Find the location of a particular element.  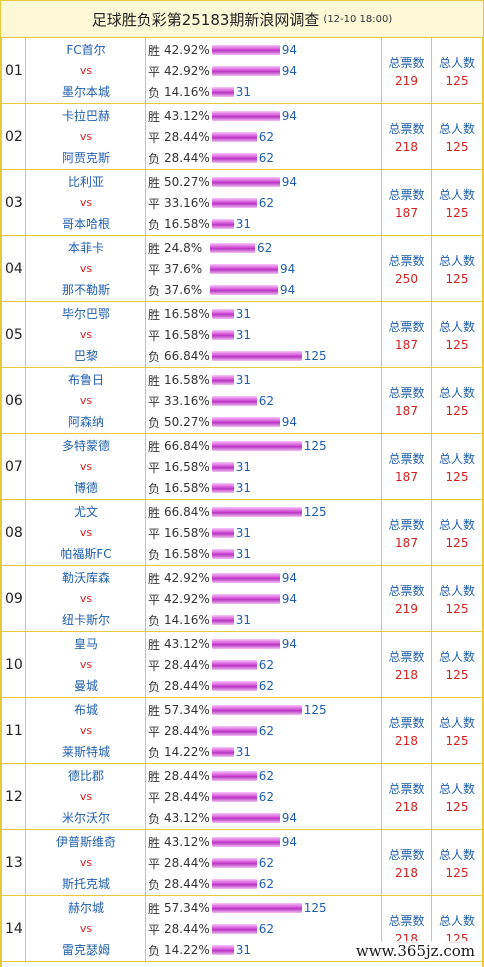

odds-row-draw: 平 16.58% 31 is located at coordinates (199, 335).